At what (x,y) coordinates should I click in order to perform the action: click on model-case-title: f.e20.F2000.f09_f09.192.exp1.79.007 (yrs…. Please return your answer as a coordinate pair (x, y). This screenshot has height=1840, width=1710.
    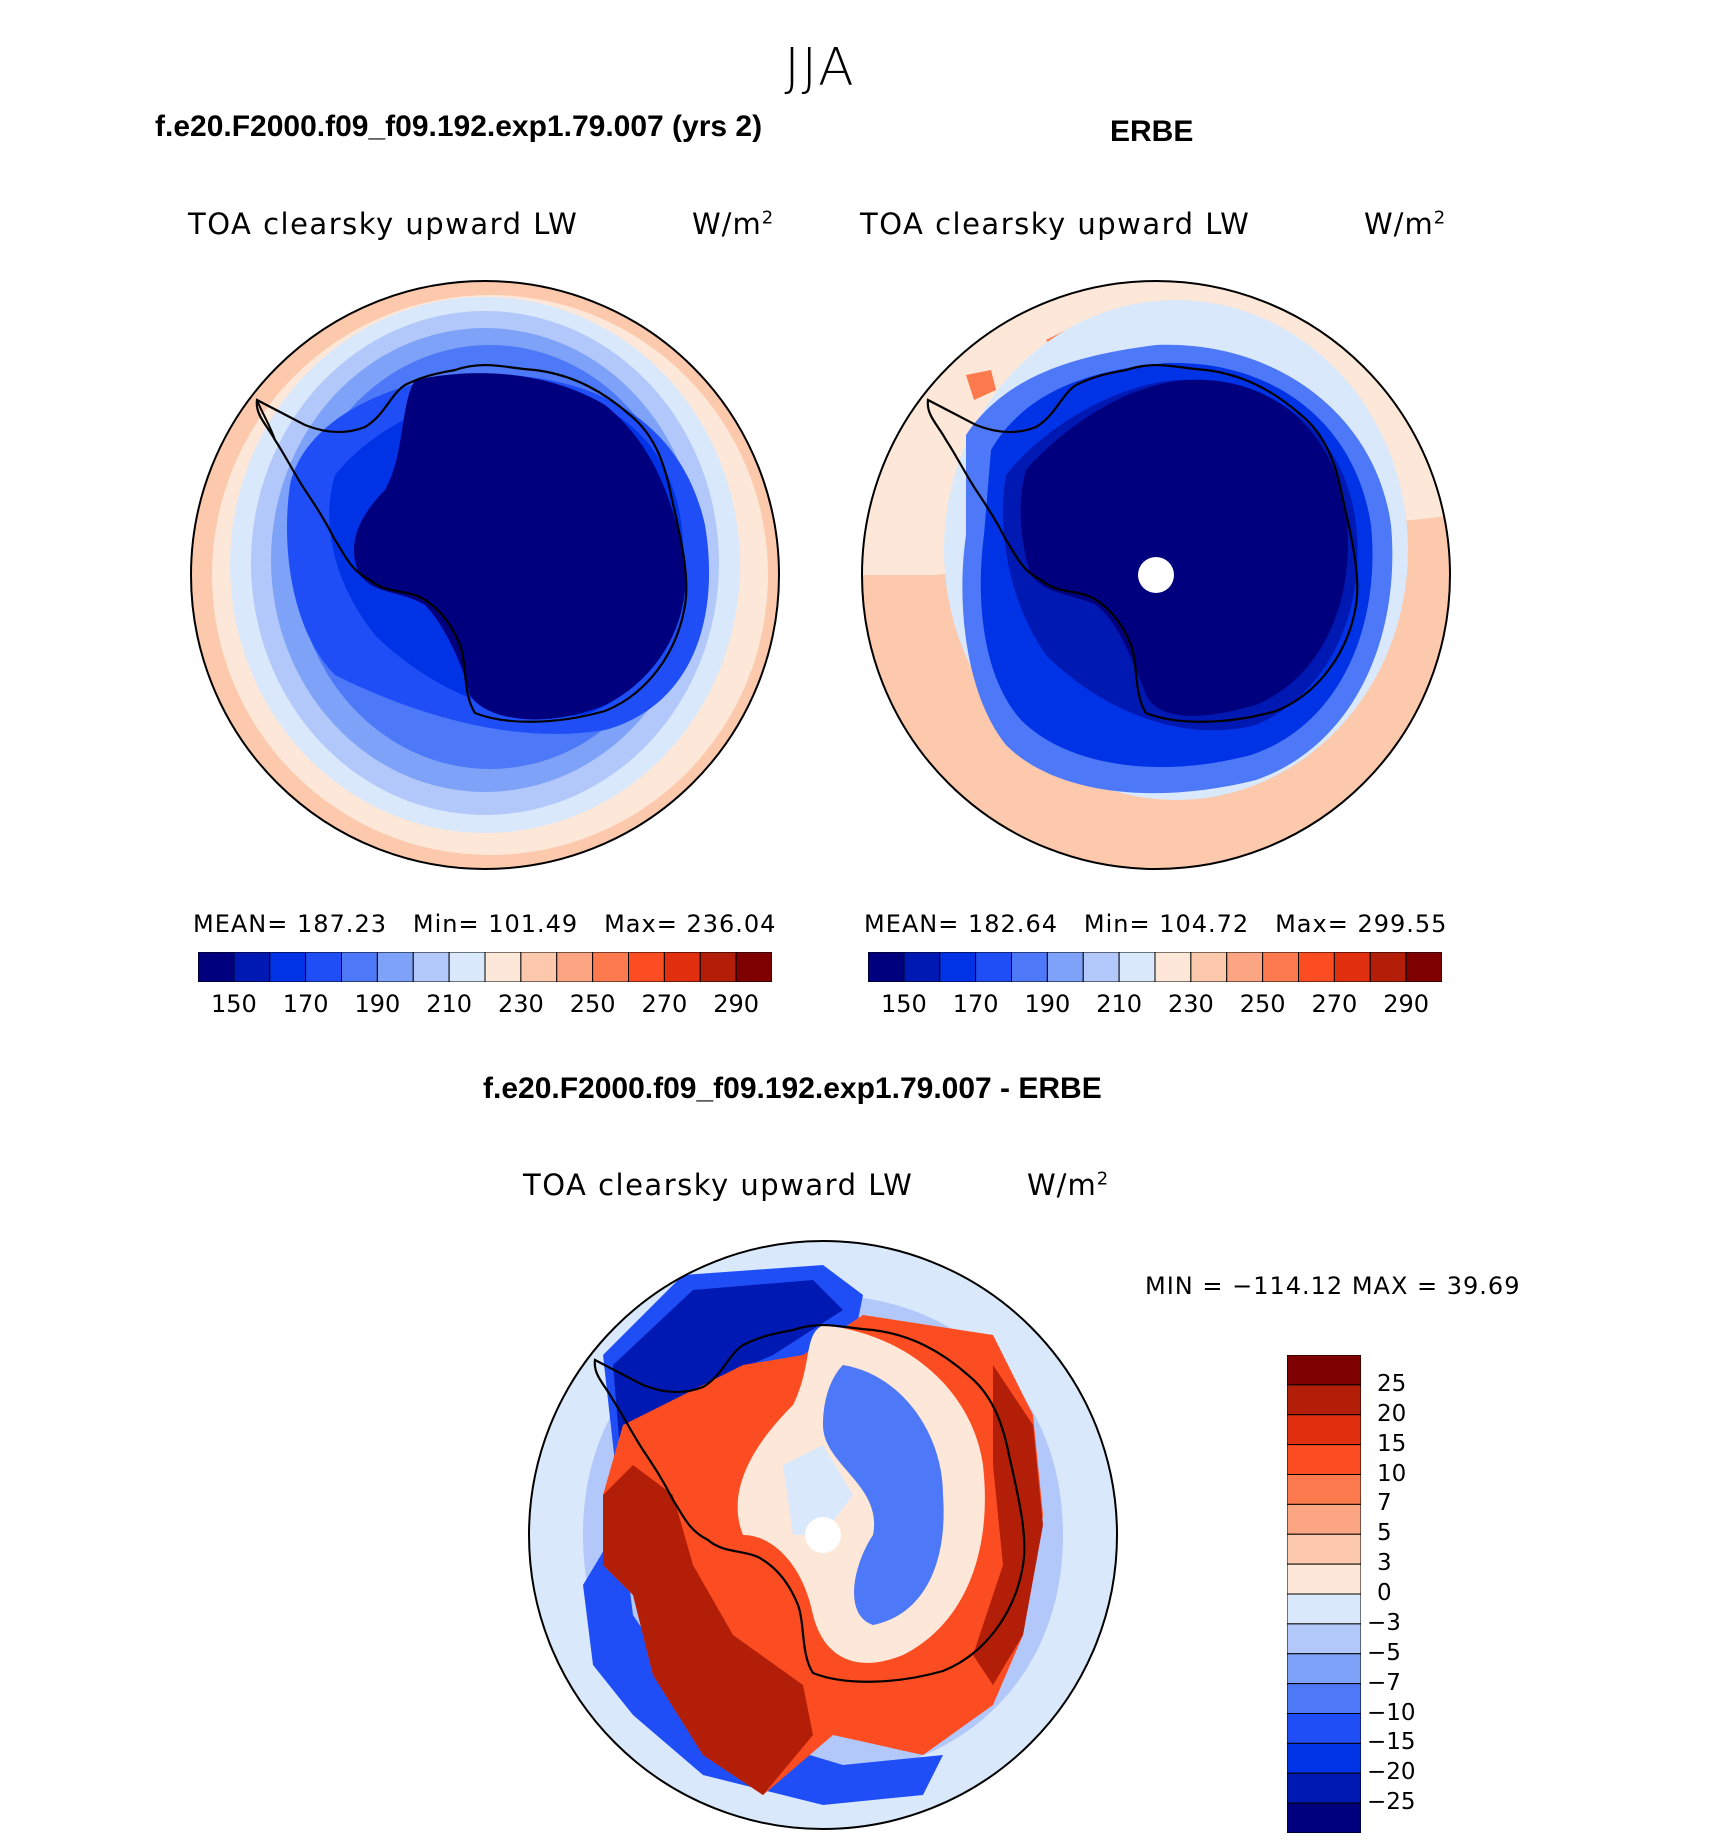
    Looking at the image, I should click on (459, 126).